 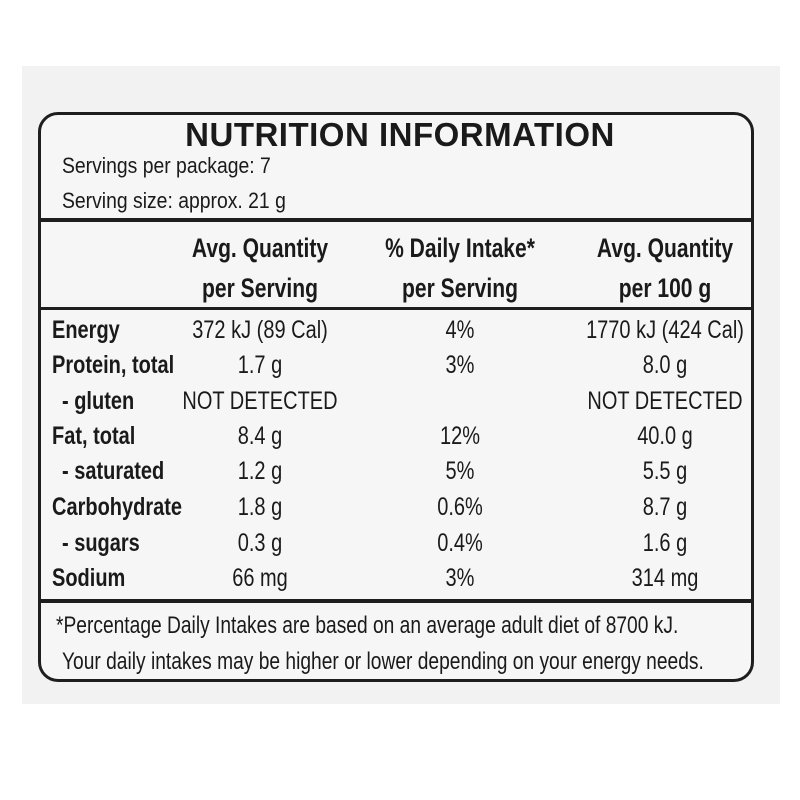 I want to click on nutrient-row-sugars: - sugars 0.3 g 0.4% 1.6 g, so click(x=400, y=543).